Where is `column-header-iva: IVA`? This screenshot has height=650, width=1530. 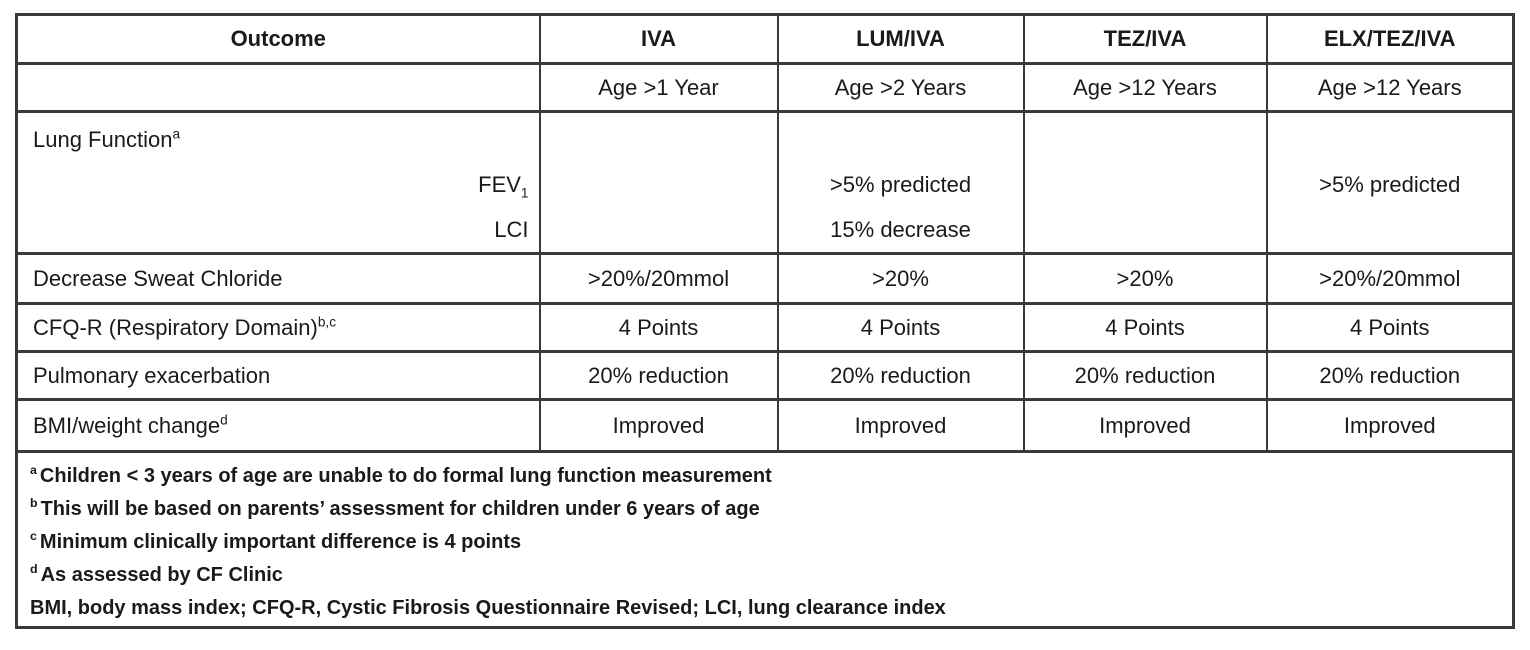
column-header-iva: IVA is located at coordinates (658, 39).